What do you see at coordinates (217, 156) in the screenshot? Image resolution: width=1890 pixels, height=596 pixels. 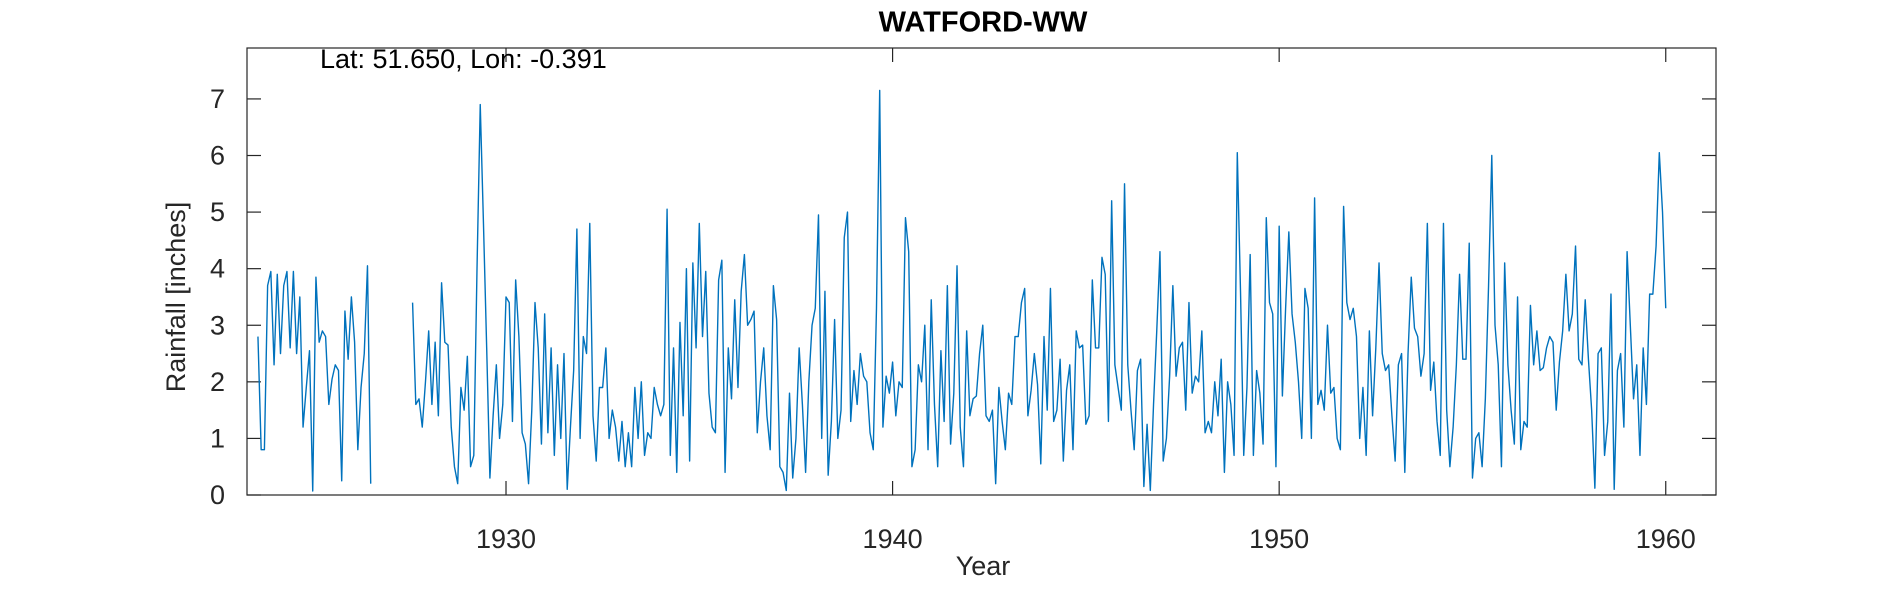 I see `y-tick-label: 6` at bounding box center [217, 156].